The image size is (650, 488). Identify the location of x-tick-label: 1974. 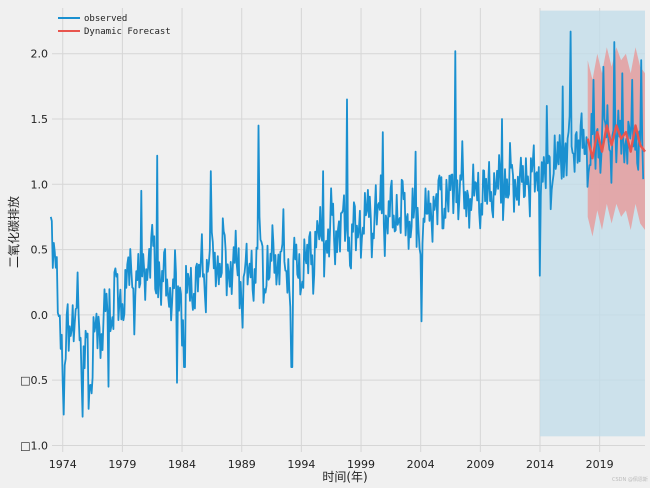
(63, 464).